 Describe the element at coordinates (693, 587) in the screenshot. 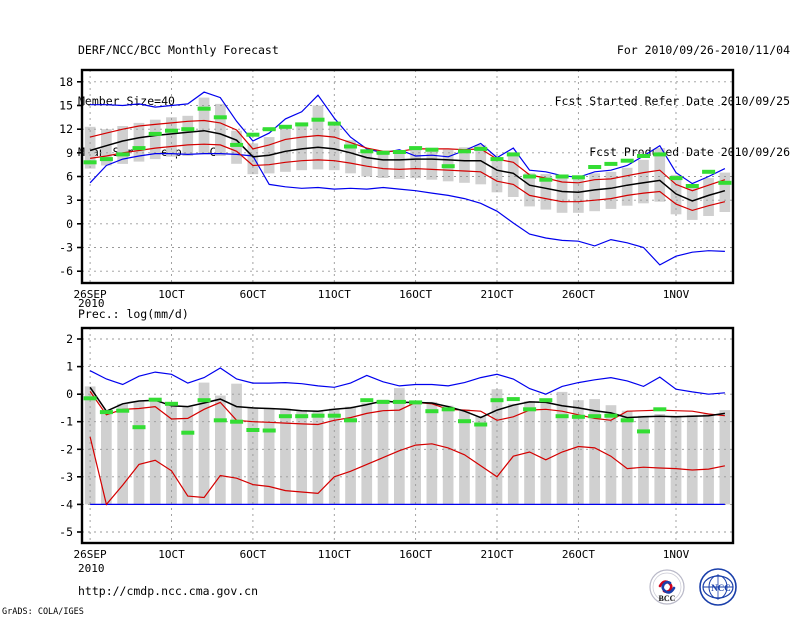

I see `agency-logos: BCC NCC` at that location.